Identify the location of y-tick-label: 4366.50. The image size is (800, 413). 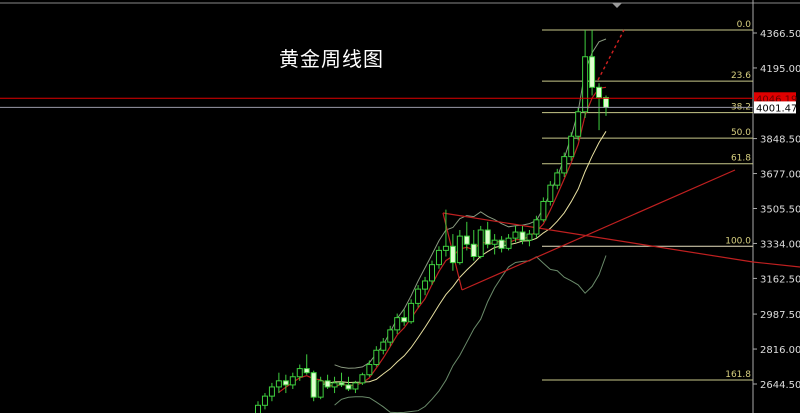
(780, 34).